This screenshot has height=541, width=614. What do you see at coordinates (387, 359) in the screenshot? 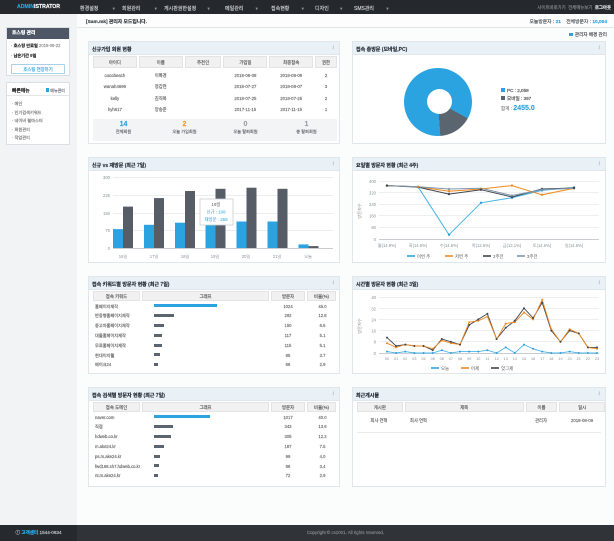
I see `svg-text: 00` at bounding box center [387, 359].